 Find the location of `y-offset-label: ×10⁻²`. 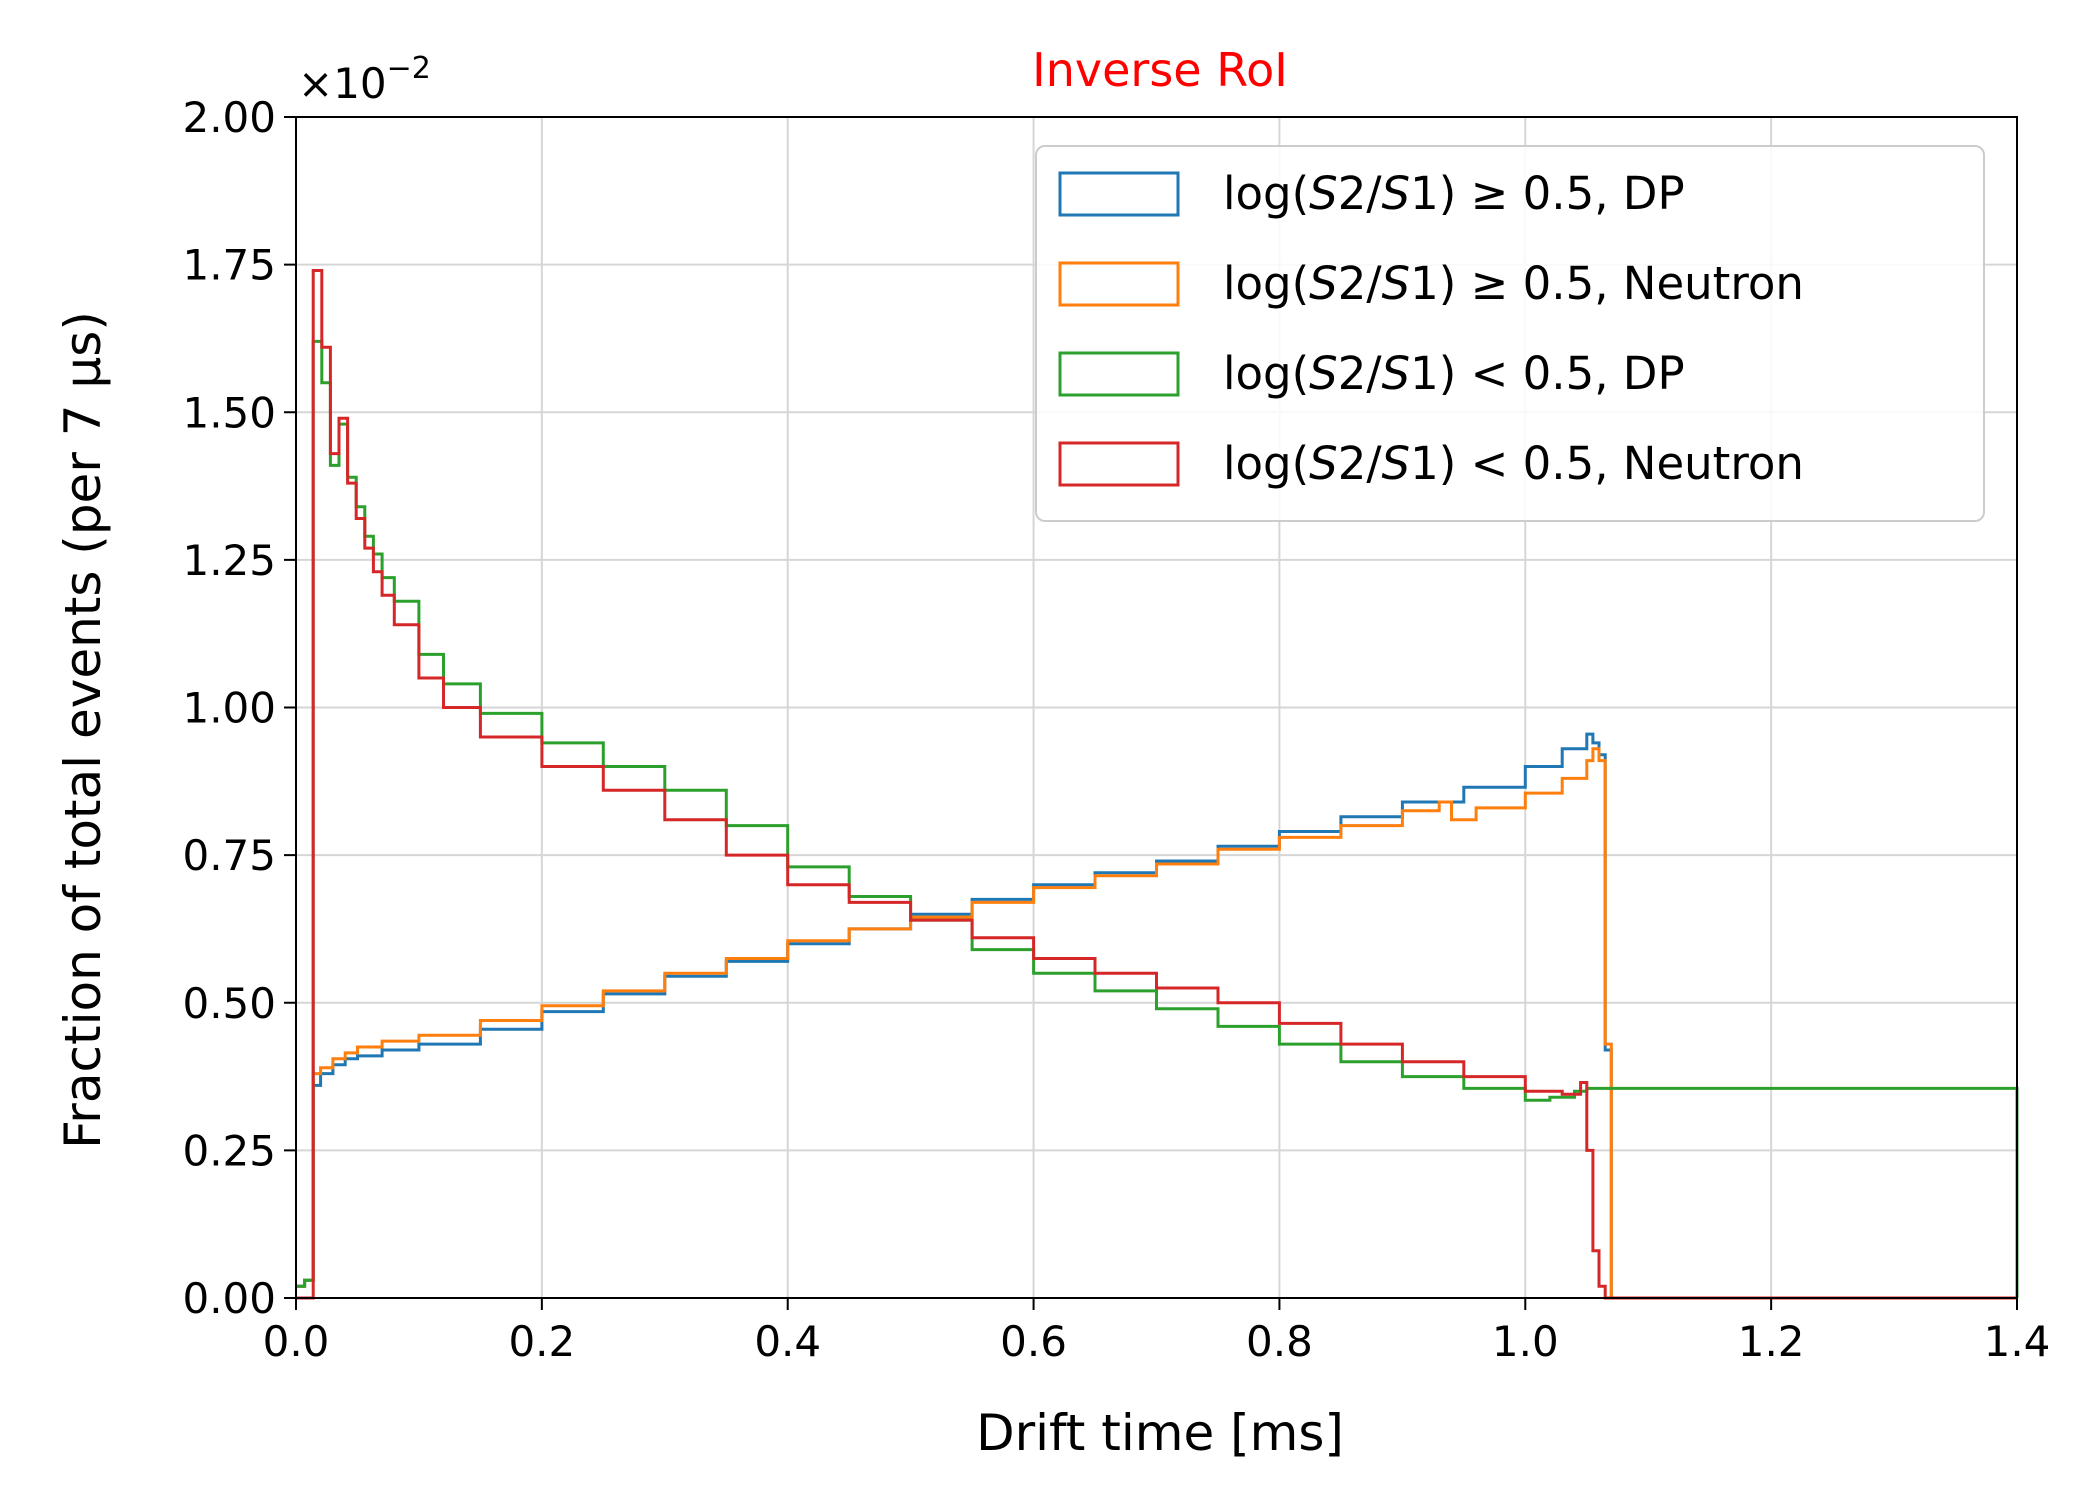

y-offset-label: ×10⁻² is located at coordinates (364, 79).